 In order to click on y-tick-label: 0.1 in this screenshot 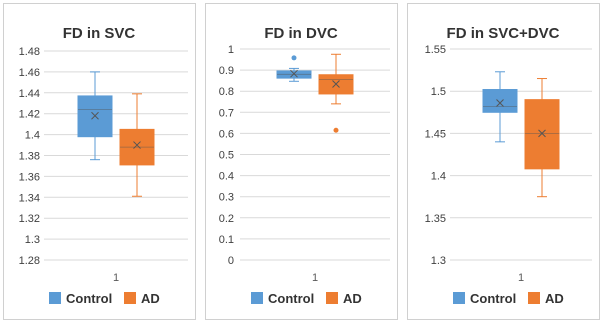, I will do `click(226, 240)`.